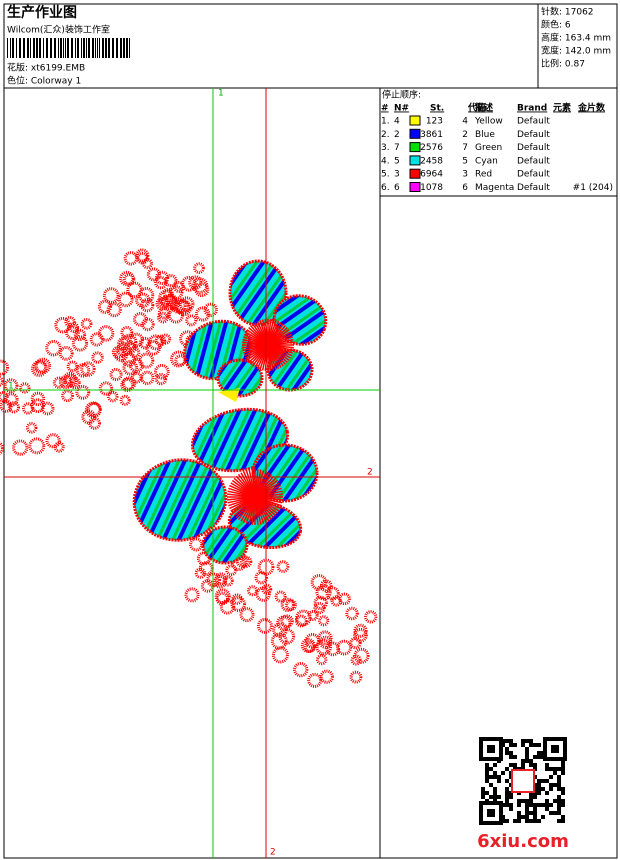 The image size is (620, 860). I want to click on needle: 3, so click(397, 175).